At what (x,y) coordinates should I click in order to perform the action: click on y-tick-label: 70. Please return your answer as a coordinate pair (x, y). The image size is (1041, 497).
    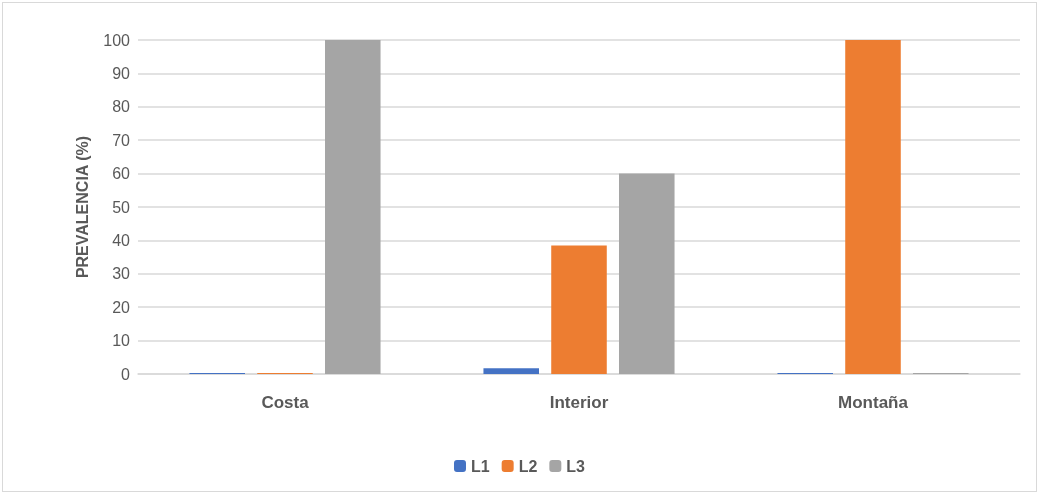
    Looking at the image, I should click on (121, 140).